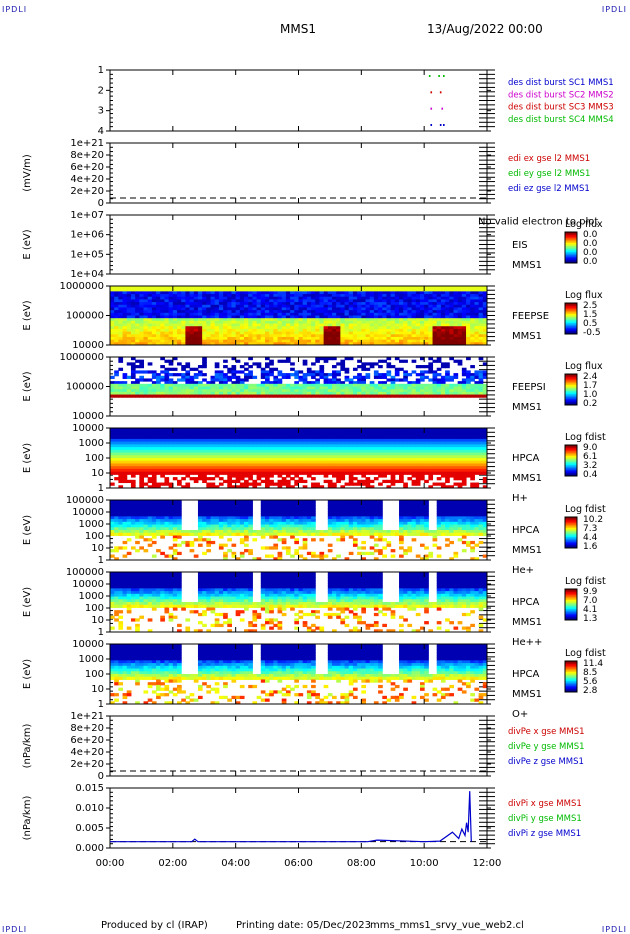 Image resolution: width=630 pixels, height=934 pixels. Describe the element at coordinates (529, 387) in the screenshot. I see `instrument-label: FEEPSI` at that location.